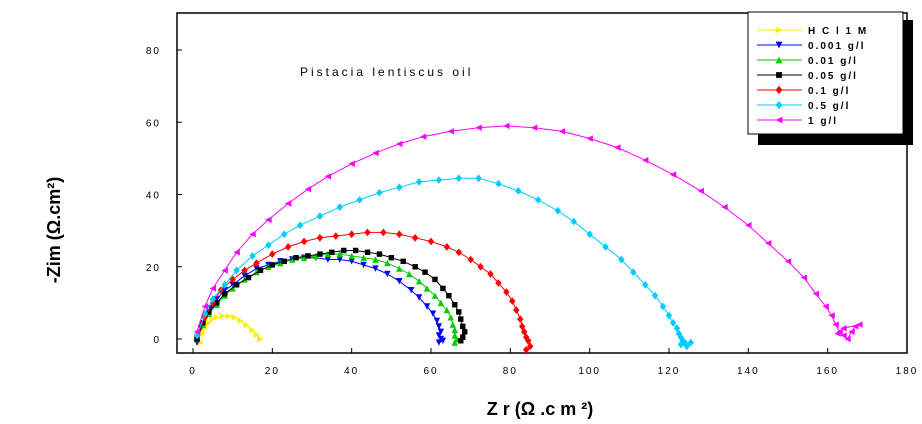 The height and width of the screenshot is (424, 922). Describe the element at coordinates (829, 106) in the screenshot. I see `legend-label: 0.5 g/l` at that location.